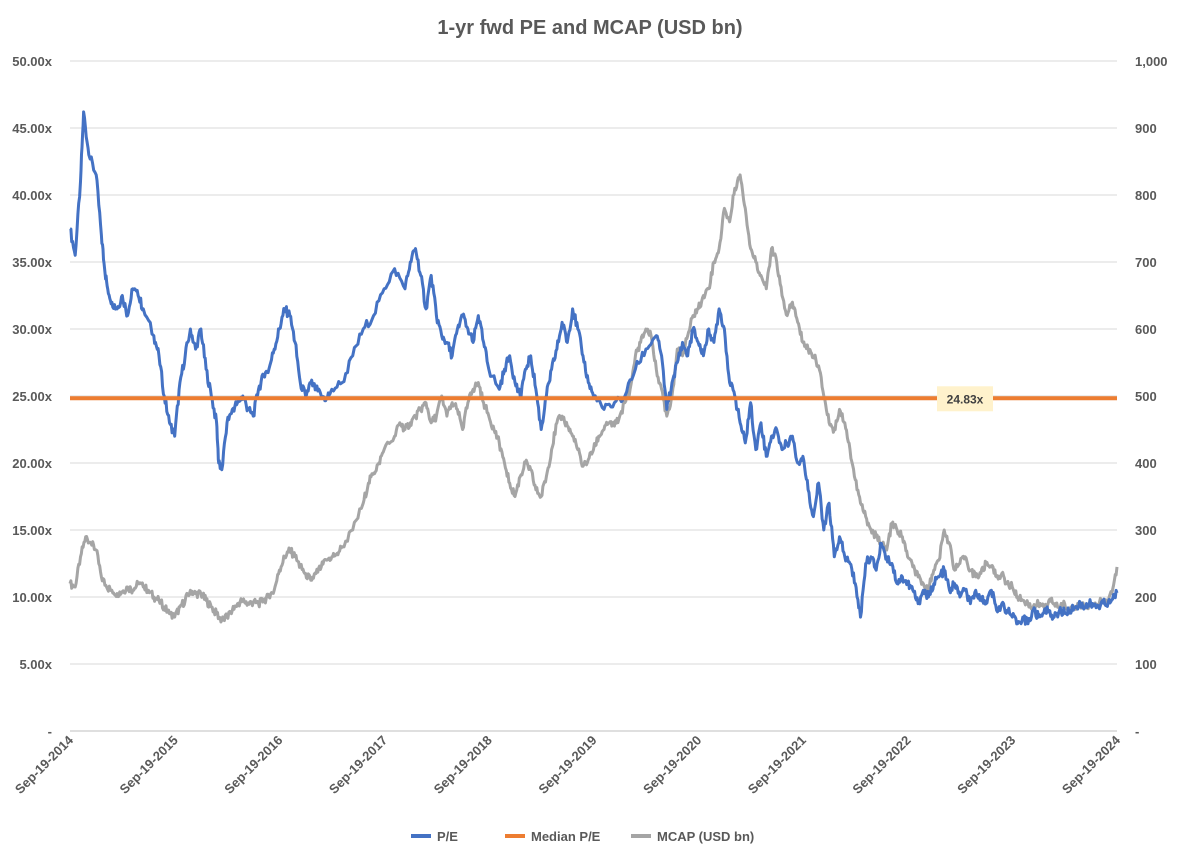 The image size is (1181, 860). Describe the element at coordinates (672, 765) in the screenshot. I see `x-tick-label: Sep-19-2020` at that location.